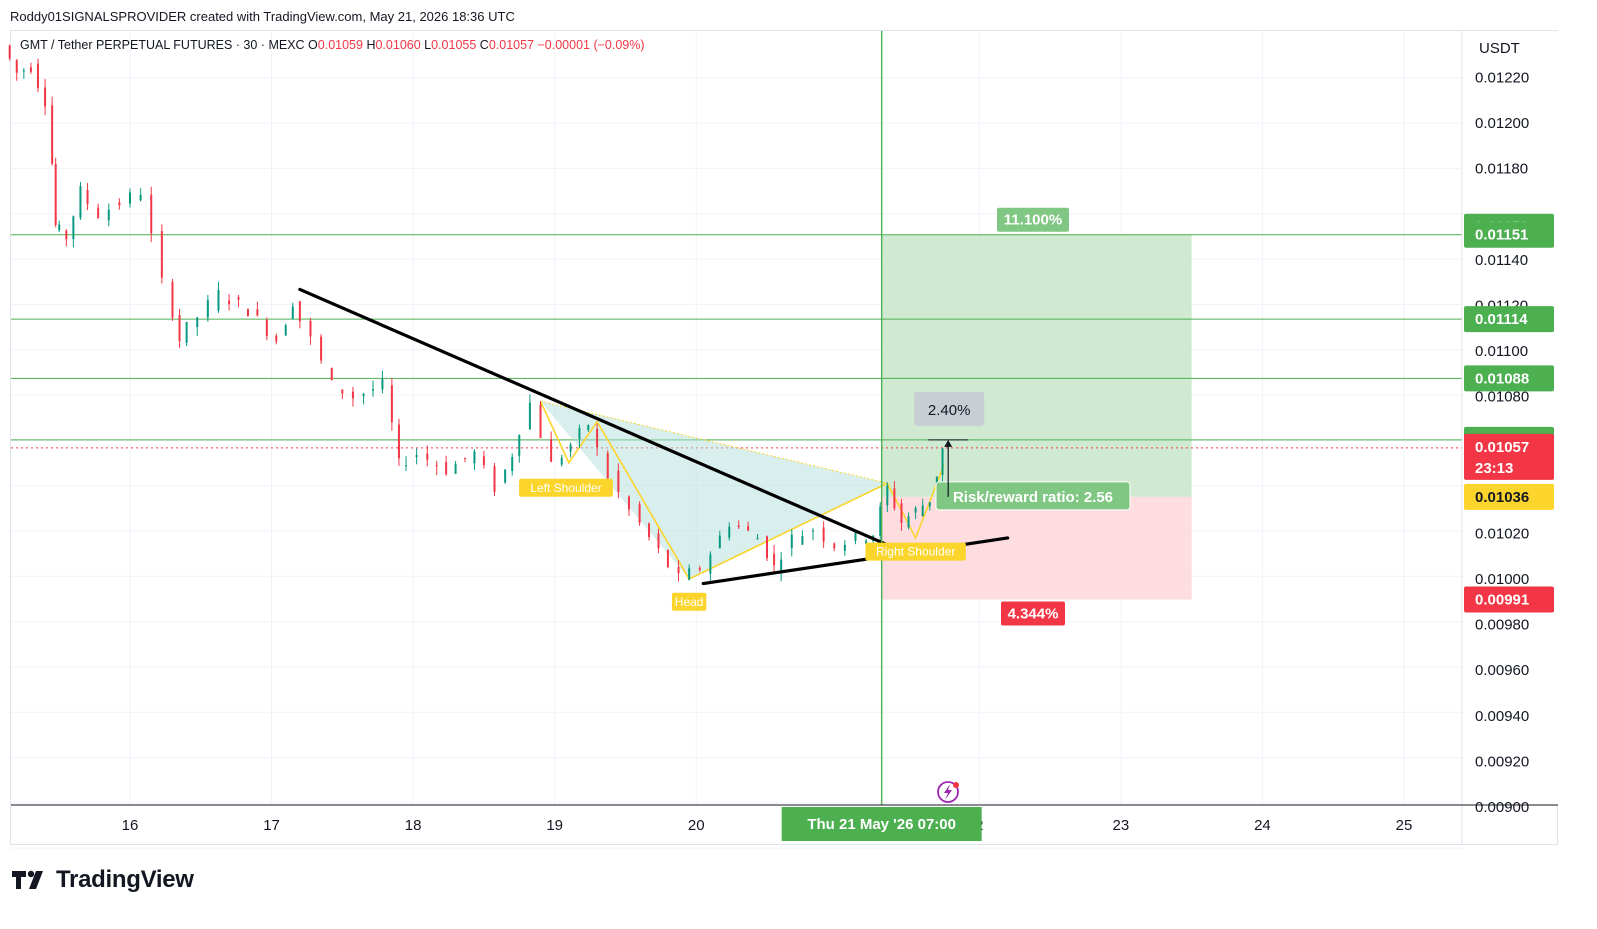 The width and height of the screenshot is (1597, 929). What do you see at coordinates (1502, 600) in the screenshot?
I see `price-tag-label: 0.00991` at bounding box center [1502, 600].